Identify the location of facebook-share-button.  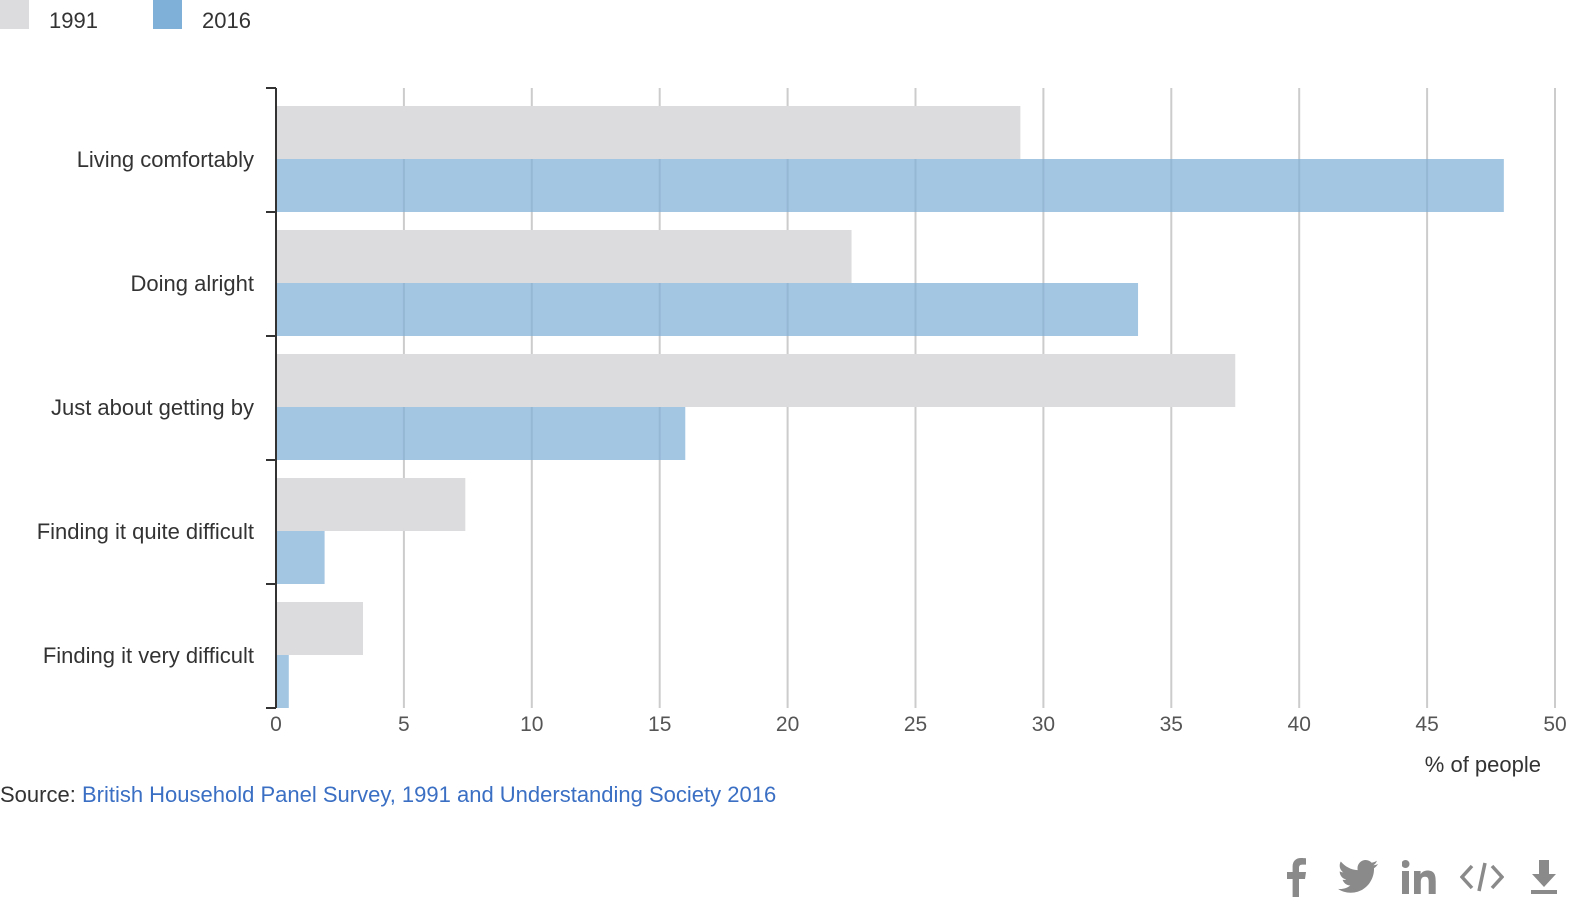
(1296, 877).